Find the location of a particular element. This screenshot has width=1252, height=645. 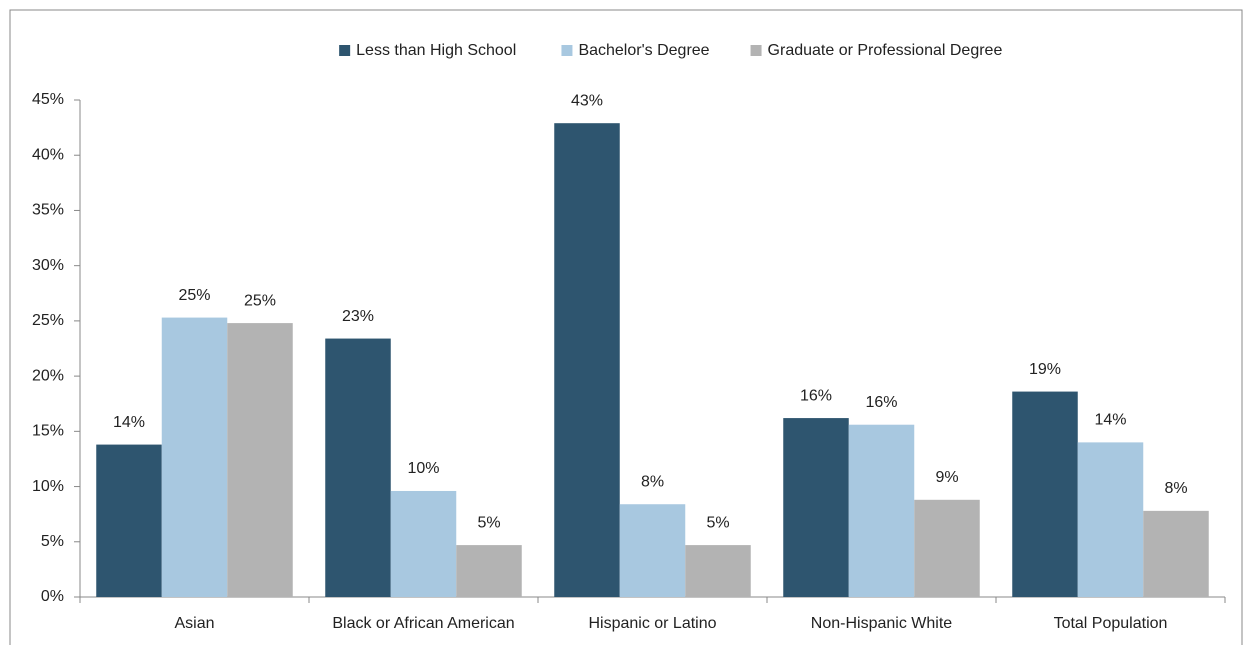

value-label: 43% is located at coordinates (587, 100).